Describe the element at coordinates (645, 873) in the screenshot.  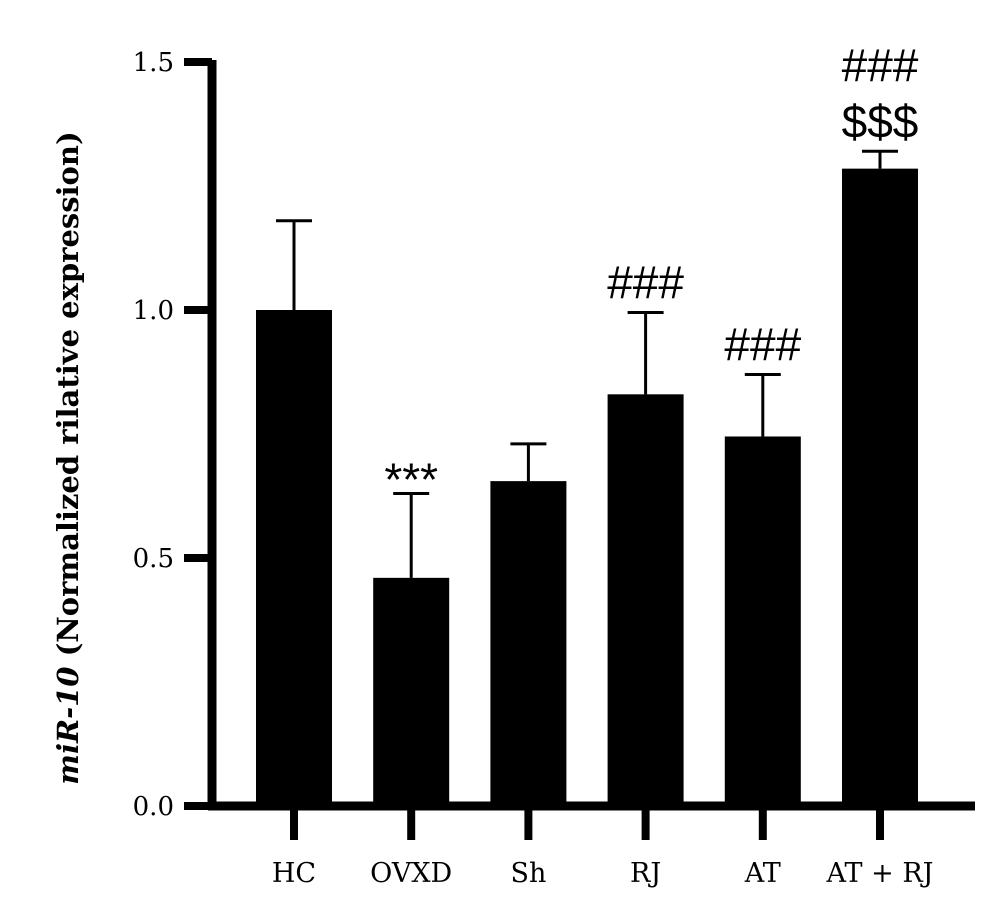
I see `x-tick-label: RJ` at that location.